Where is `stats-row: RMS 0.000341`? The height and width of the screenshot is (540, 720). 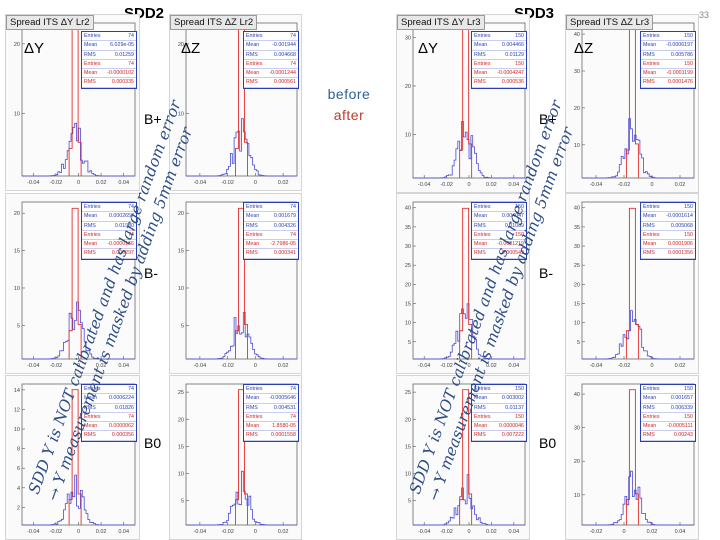 stats-row: RMS 0.000341 is located at coordinates (271, 254).